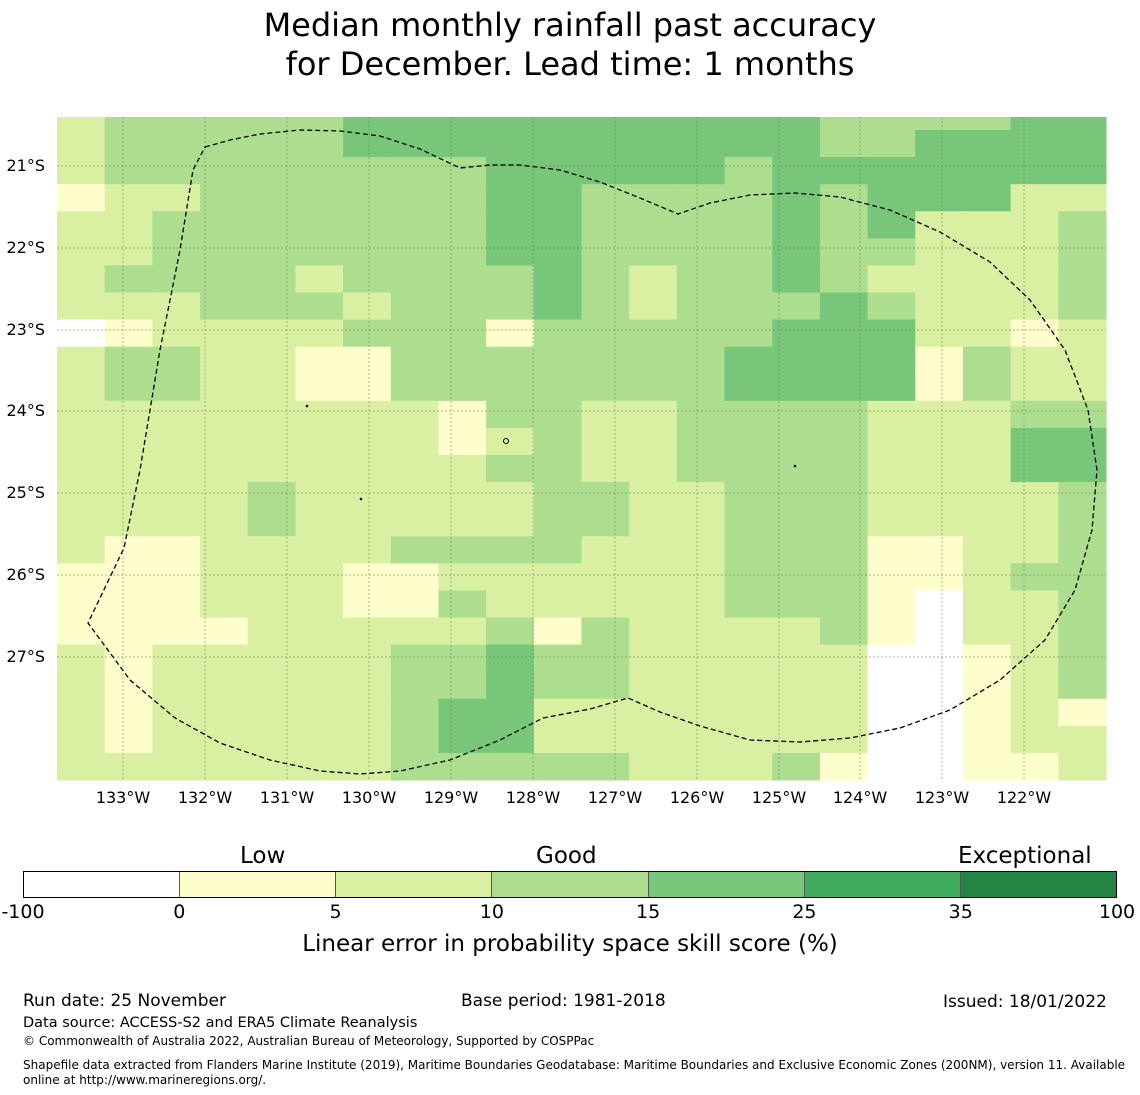 This screenshot has height=1095, width=1140. I want to click on colorbar-tick-label: 15, so click(648, 912).